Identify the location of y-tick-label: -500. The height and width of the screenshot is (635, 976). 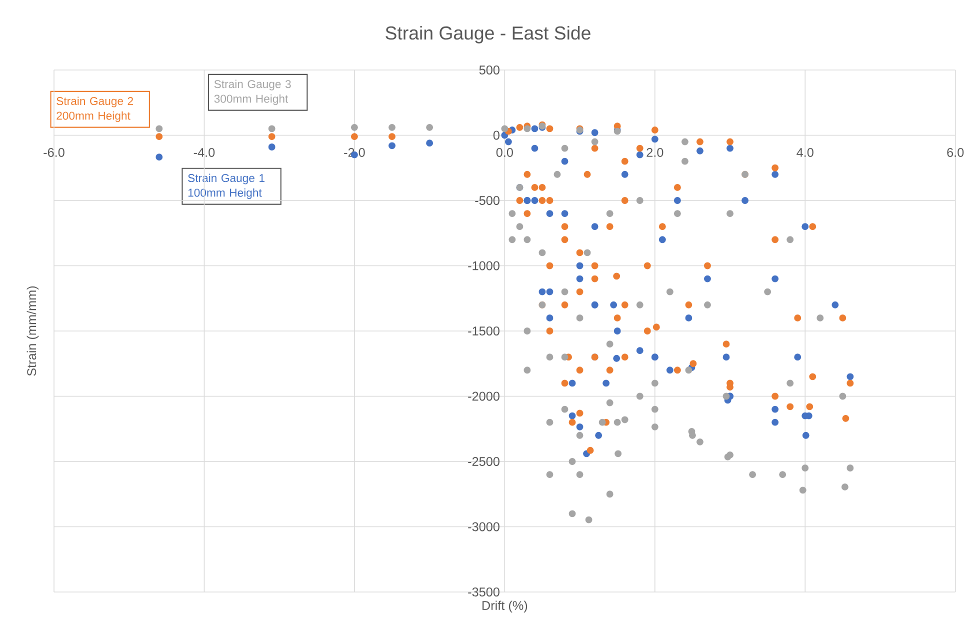
(487, 201).